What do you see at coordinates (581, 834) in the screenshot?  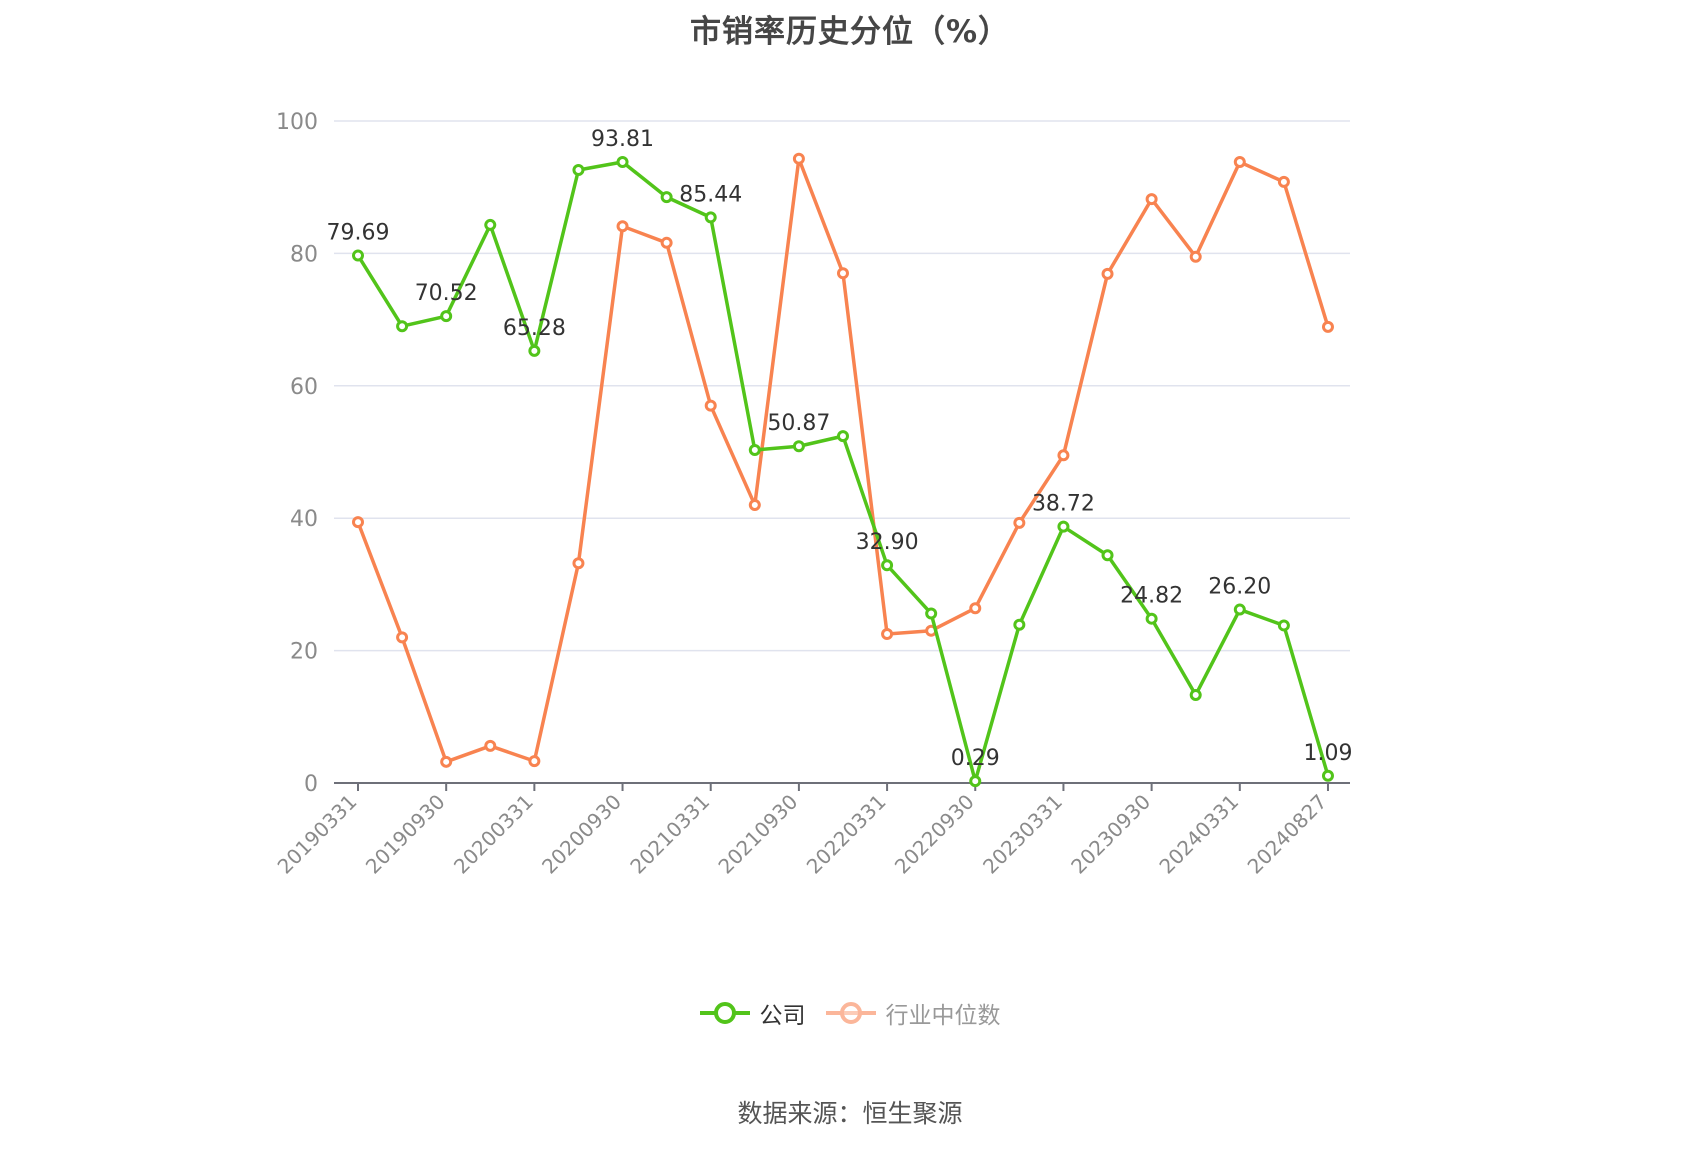 I see `x-tick-label: 20200930` at bounding box center [581, 834].